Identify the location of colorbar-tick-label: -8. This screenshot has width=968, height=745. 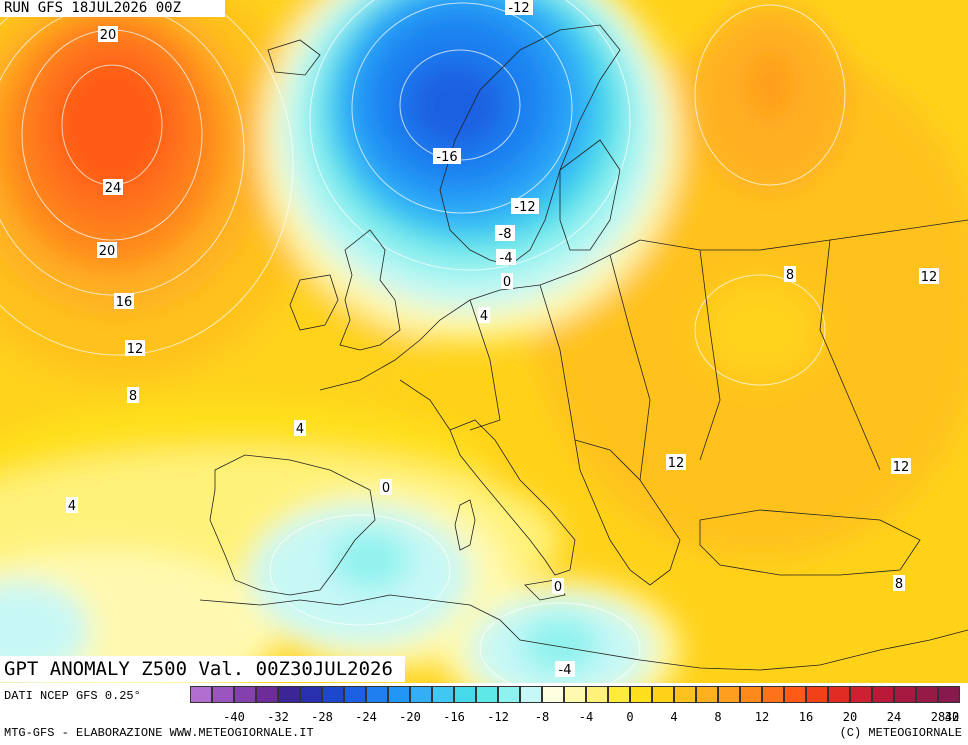
(542, 717).